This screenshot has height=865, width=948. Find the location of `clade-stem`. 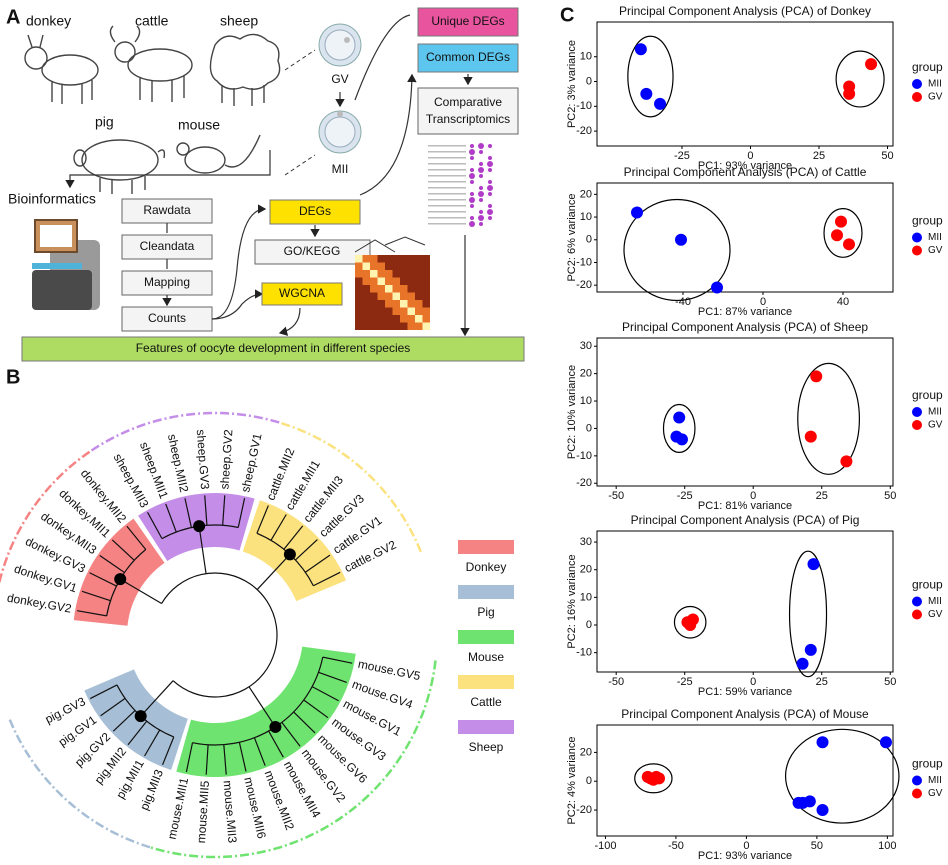

clade-stem is located at coordinates (140, 591).